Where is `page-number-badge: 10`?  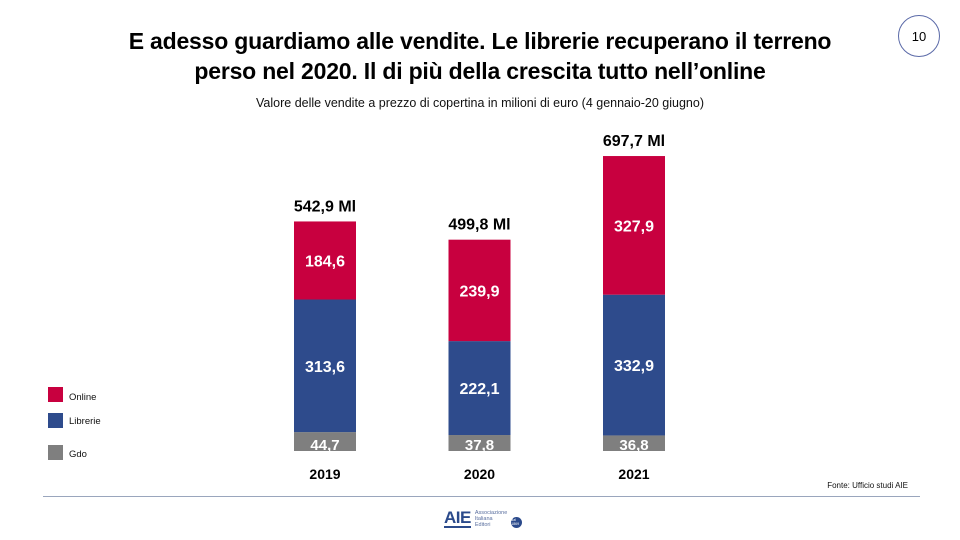
page-number-badge: 10 is located at coordinates (919, 36).